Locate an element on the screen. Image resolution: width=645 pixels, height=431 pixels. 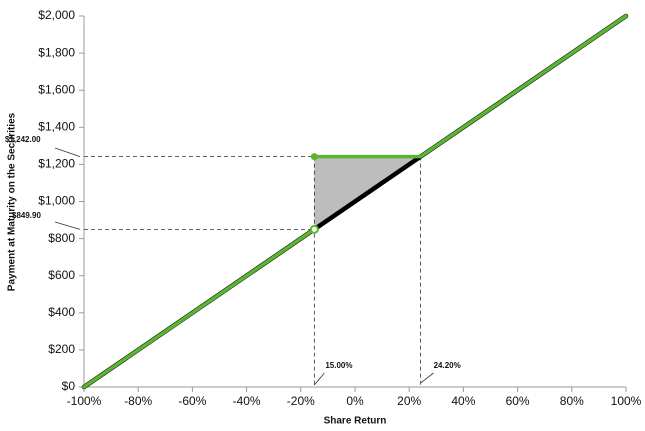
y-tick-label: $0 is located at coordinates (69, 386).